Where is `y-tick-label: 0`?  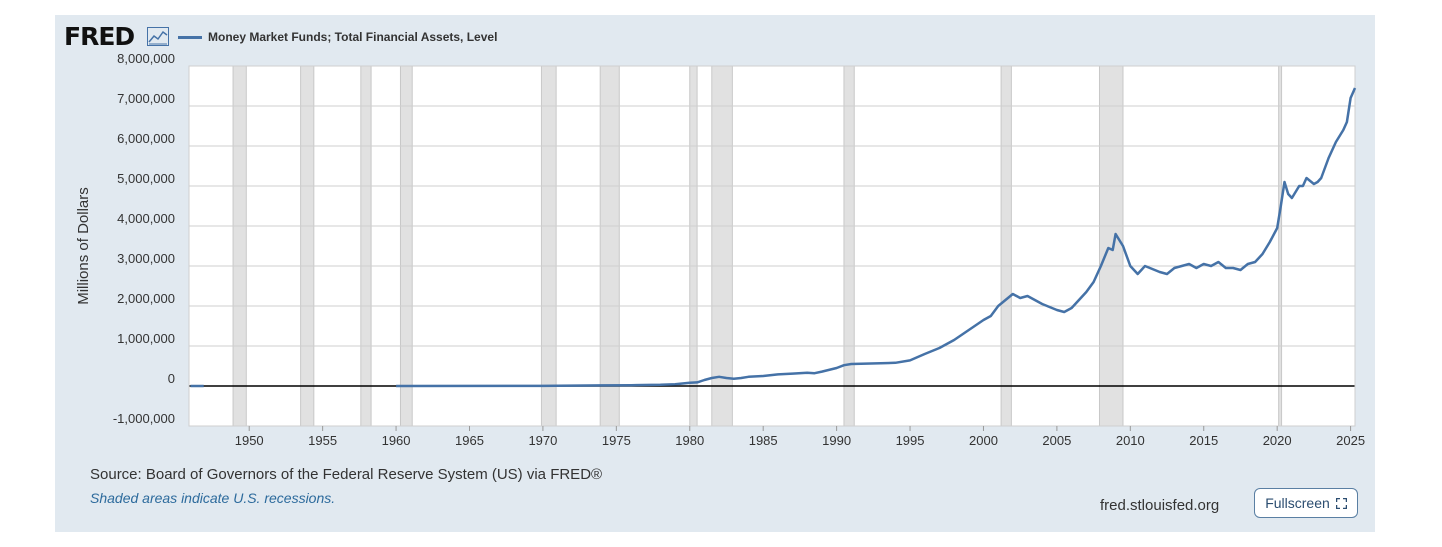
y-tick-label: 0 is located at coordinates (171, 378).